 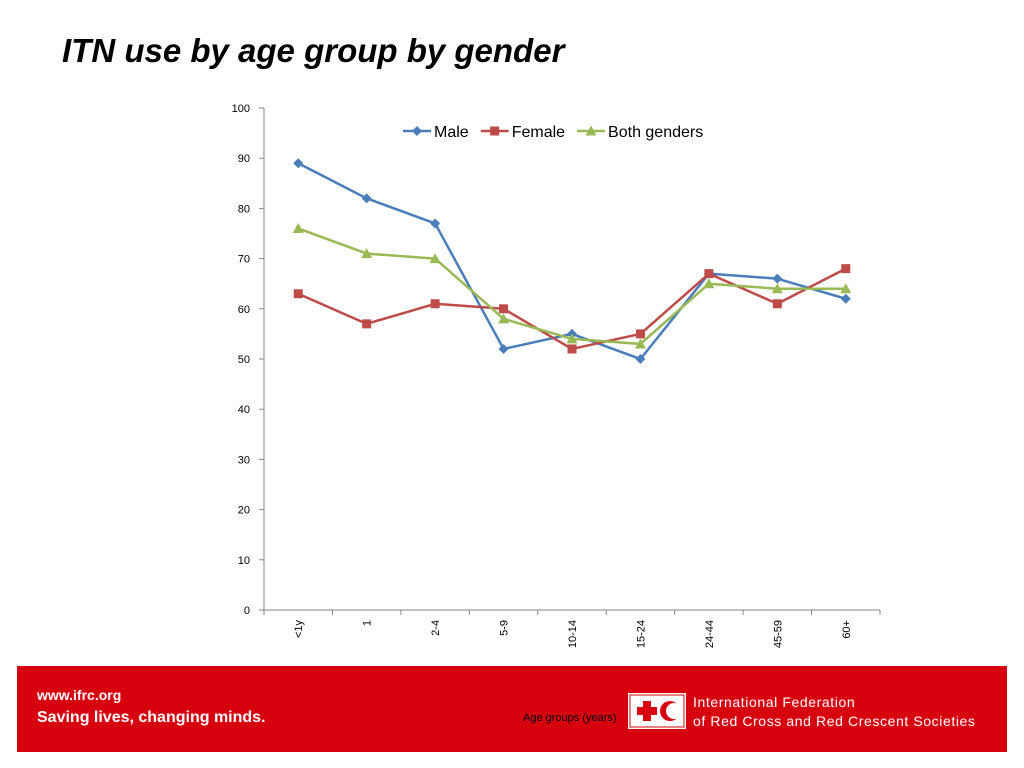 What do you see at coordinates (591, 130) in the screenshot?
I see `legend-marker-both-genders` at bounding box center [591, 130].